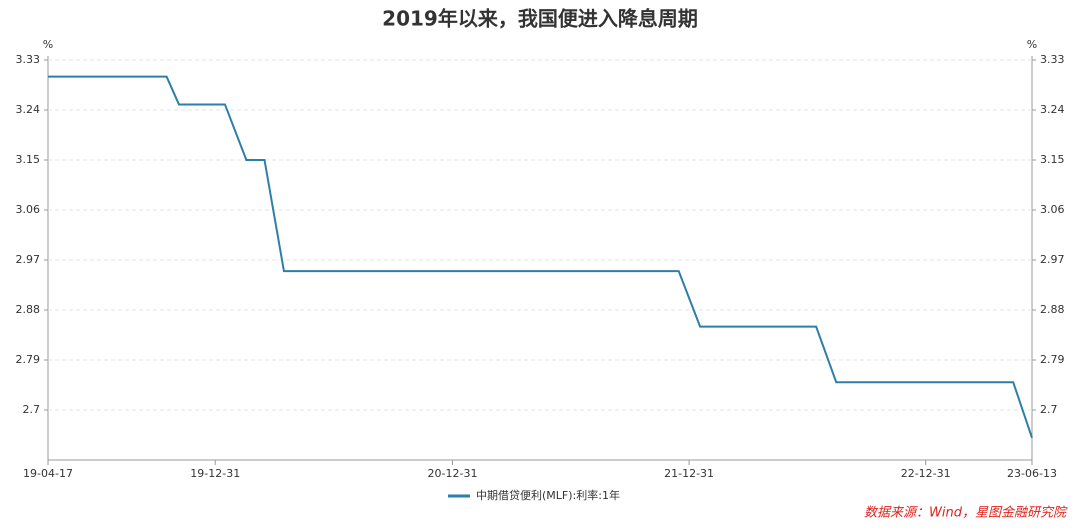  I want to click on y-tick-label: 2.79, so click(28, 359).